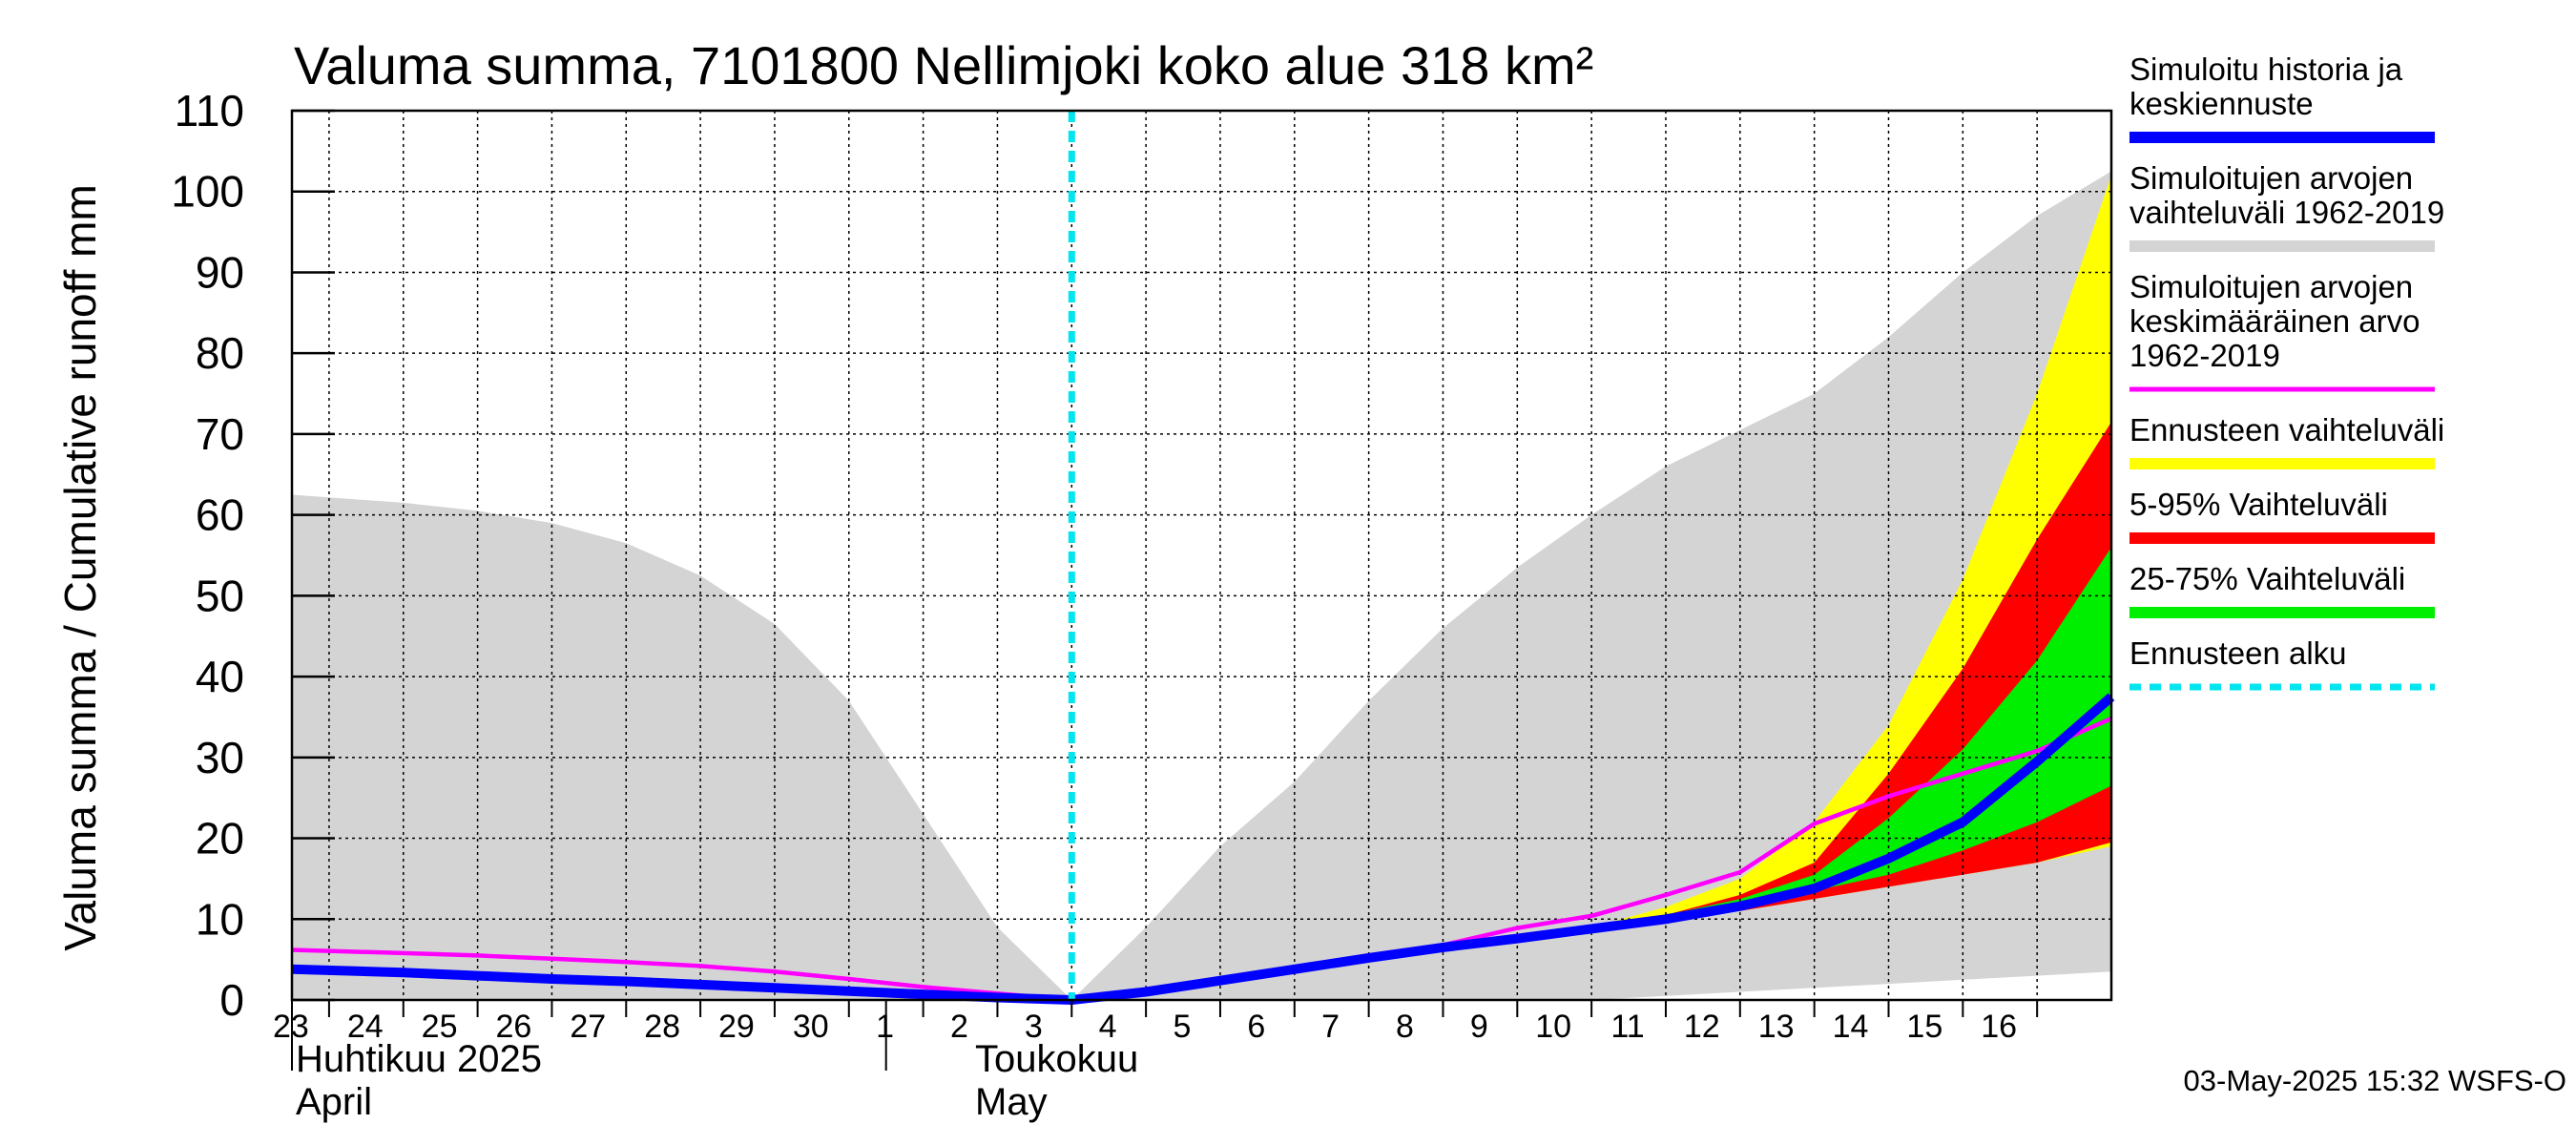  What do you see at coordinates (662, 1027) in the screenshot?
I see `x-tick-label-5: 28` at bounding box center [662, 1027].